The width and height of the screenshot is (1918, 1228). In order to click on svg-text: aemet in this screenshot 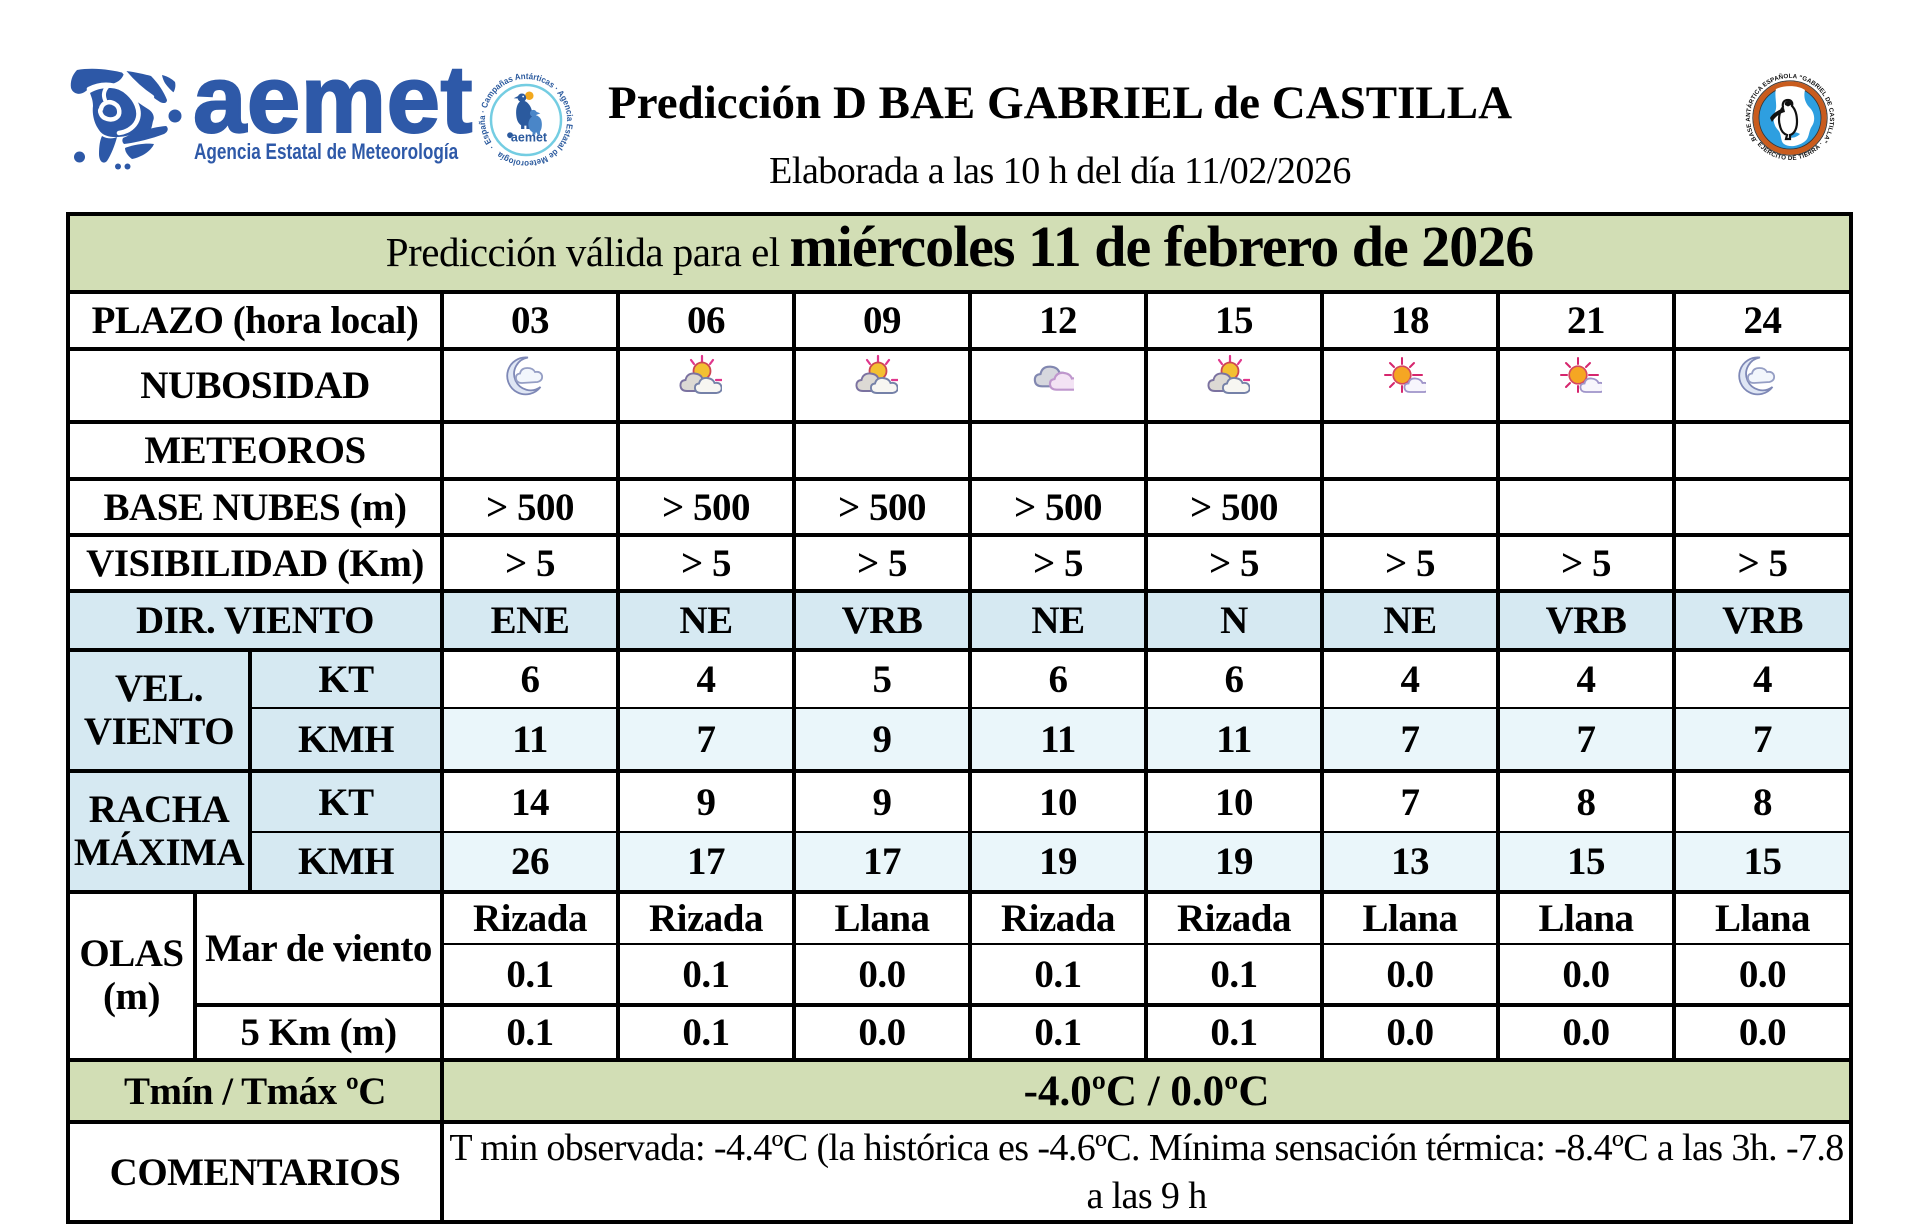, I will do `click(529, 138)`.